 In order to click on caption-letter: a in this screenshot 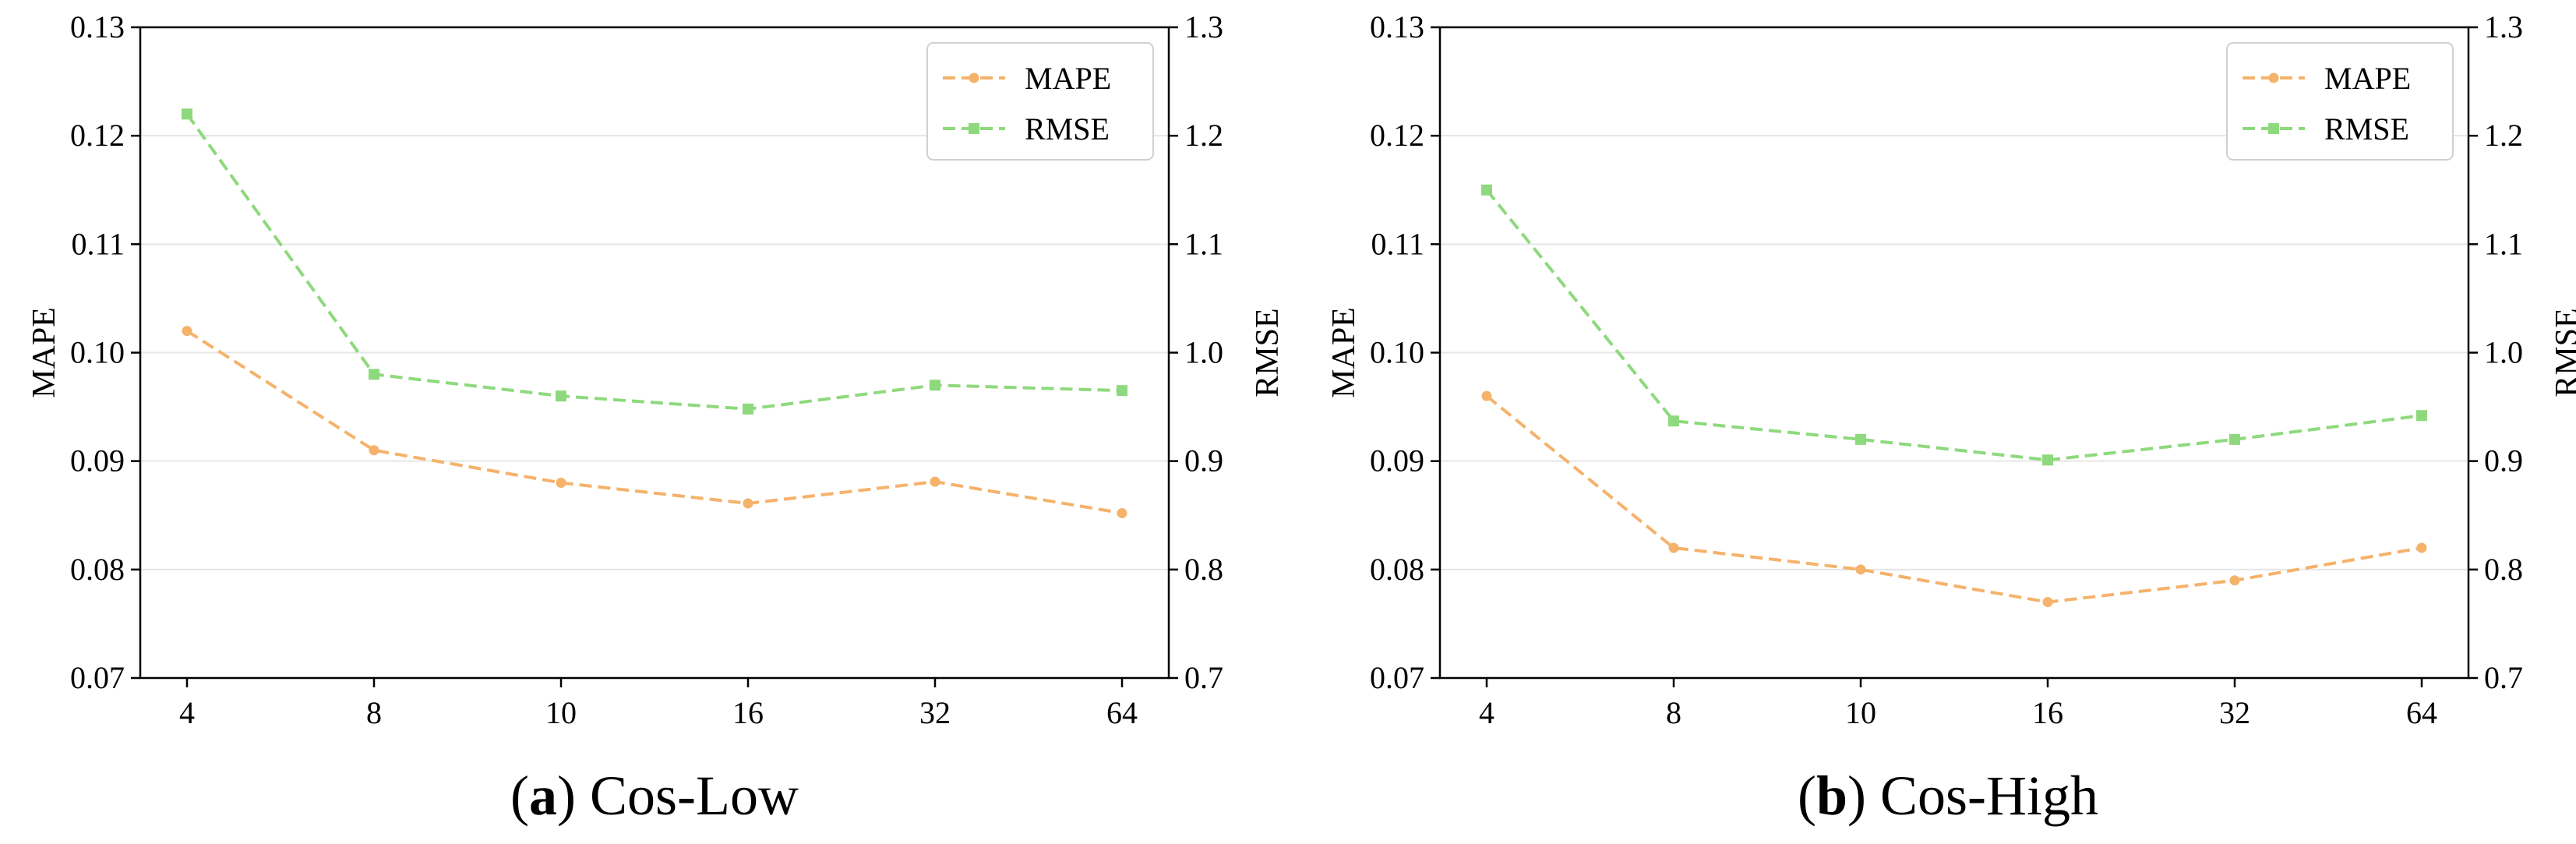, I will do `click(543, 796)`.